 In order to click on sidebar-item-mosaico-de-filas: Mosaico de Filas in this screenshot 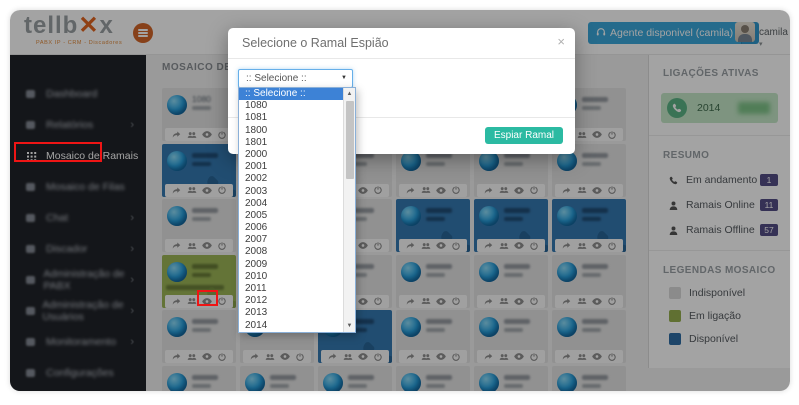, I will do `click(78, 186)`.